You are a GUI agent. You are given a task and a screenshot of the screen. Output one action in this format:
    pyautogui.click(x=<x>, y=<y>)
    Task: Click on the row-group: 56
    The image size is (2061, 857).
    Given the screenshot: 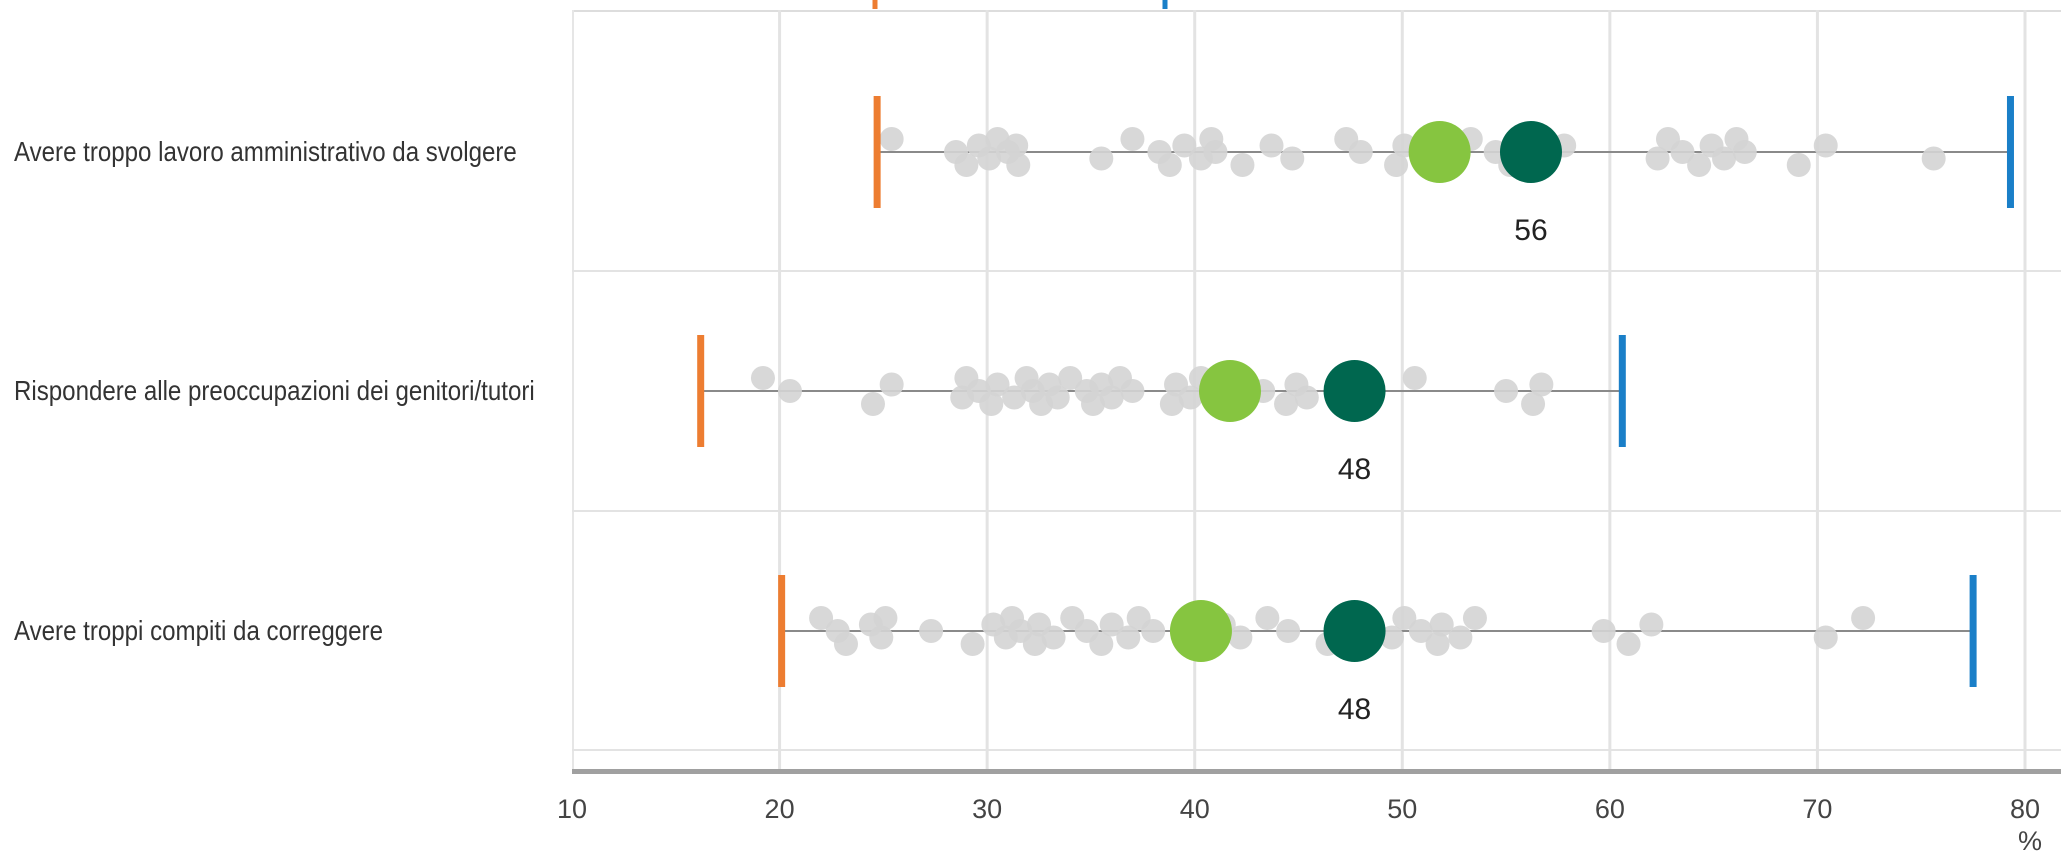 What is the action you would take?
    pyautogui.click(x=1443, y=171)
    